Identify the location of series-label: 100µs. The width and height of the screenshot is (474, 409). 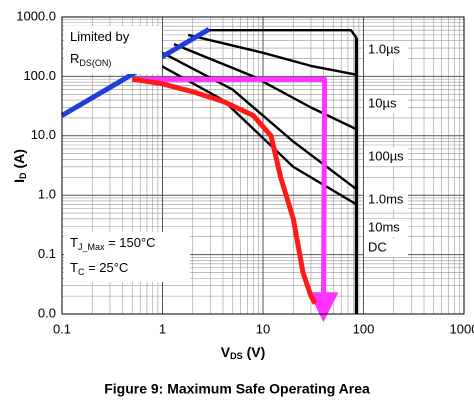
(386, 155).